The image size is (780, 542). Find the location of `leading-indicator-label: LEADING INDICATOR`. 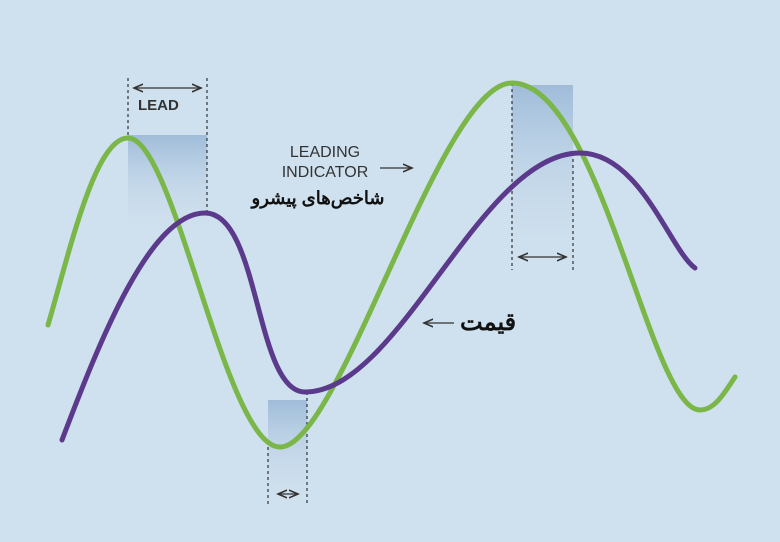

leading-indicator-label: LEADING INDICATOR is located at coordinates (325, 163).